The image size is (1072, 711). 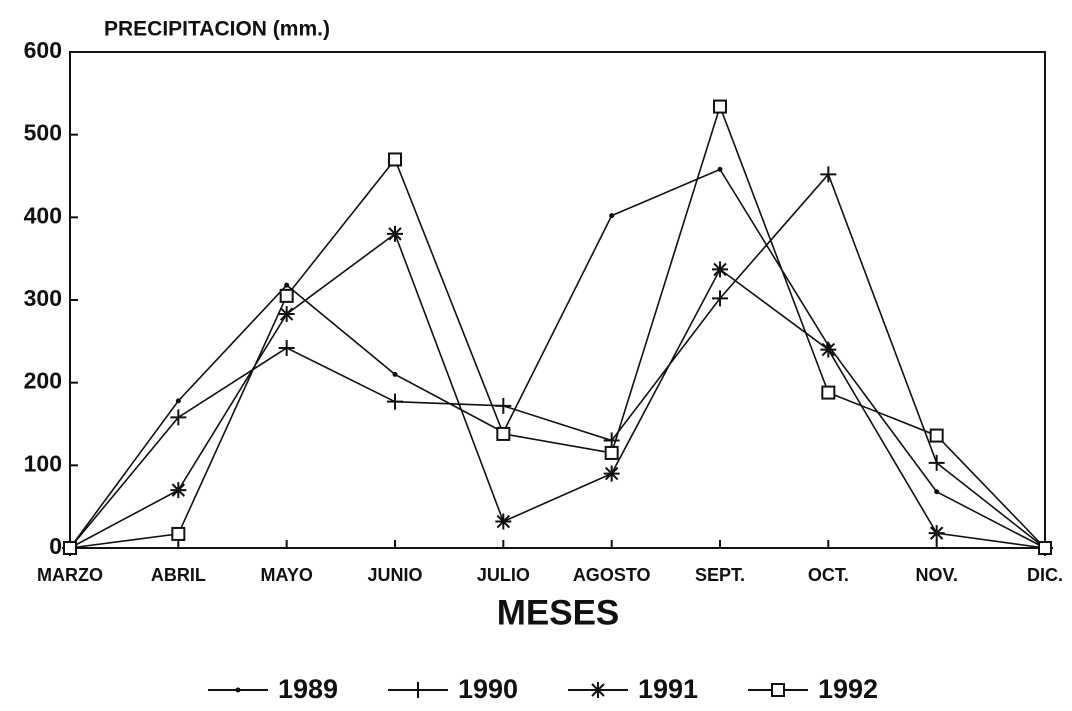 I want to click on y-tick-label: 600, so click(x=43, y=50).